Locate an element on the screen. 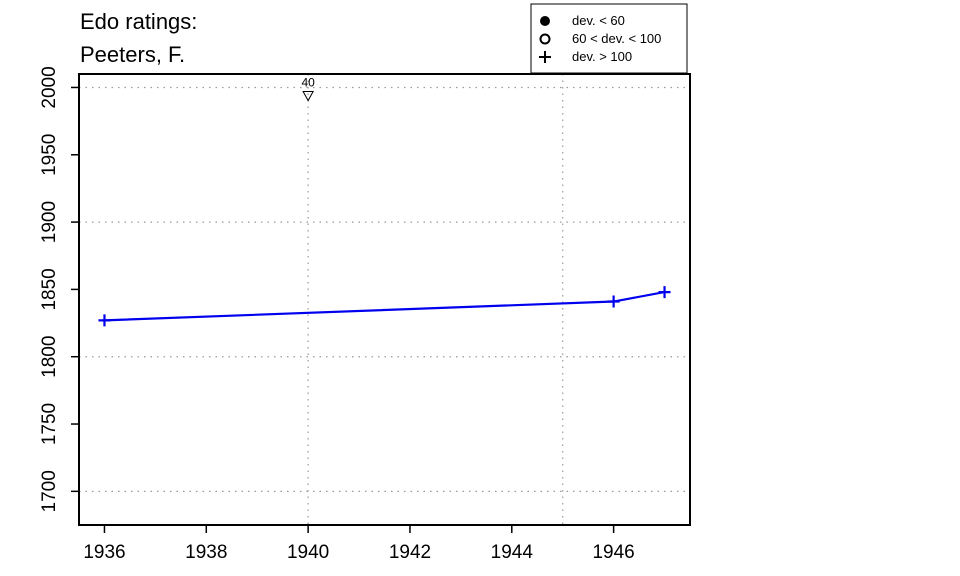 The height and width of the screenshot is (576, 960). series-layer is located at coordinates (384, 306).